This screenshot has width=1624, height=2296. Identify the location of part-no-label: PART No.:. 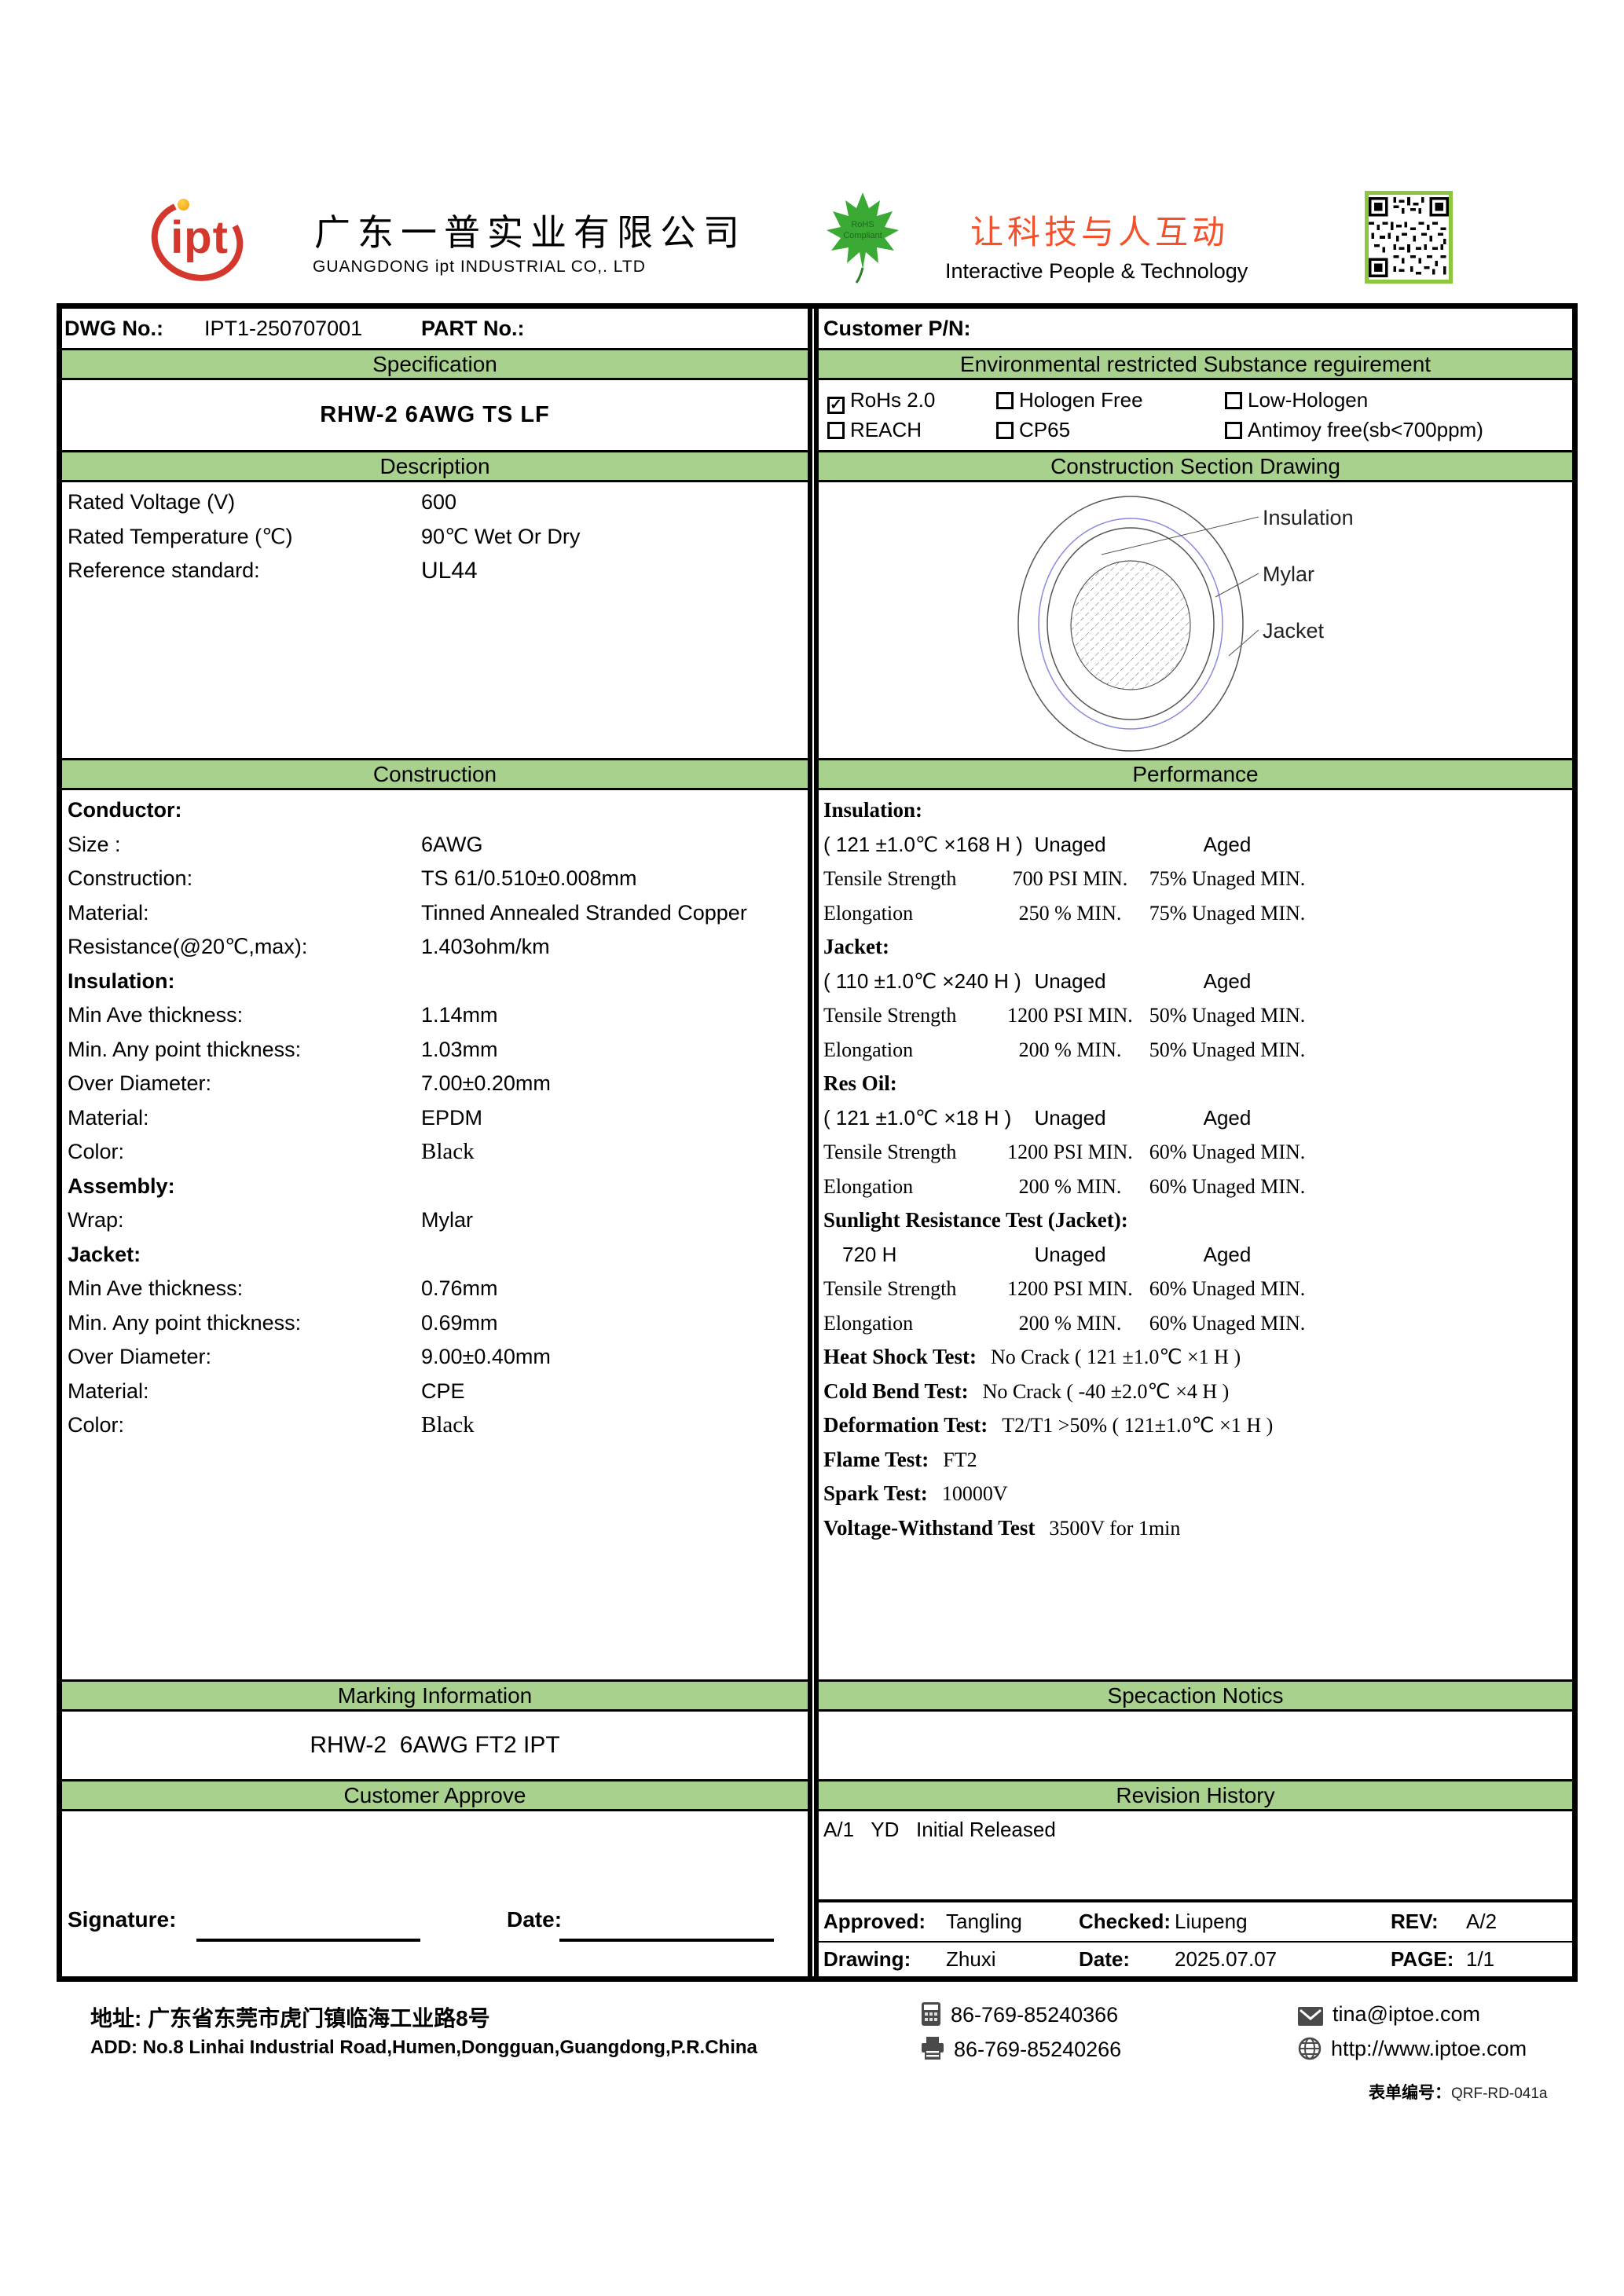
(473, 328).